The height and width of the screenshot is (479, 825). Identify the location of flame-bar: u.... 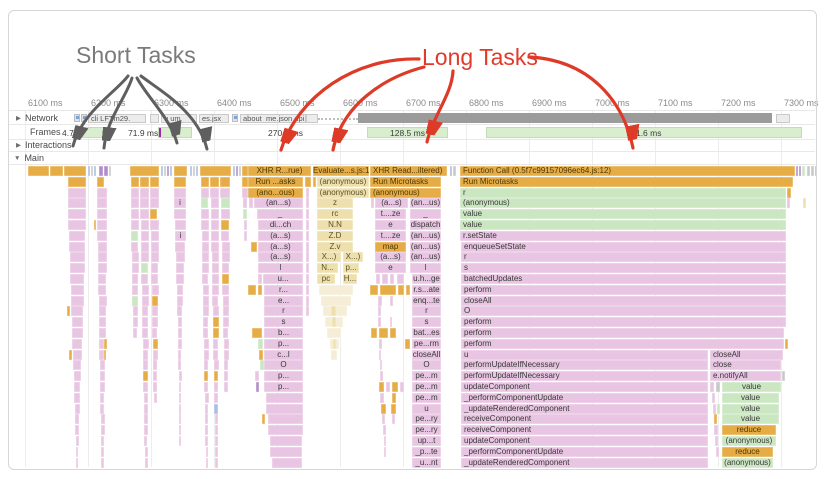
(283, 279).